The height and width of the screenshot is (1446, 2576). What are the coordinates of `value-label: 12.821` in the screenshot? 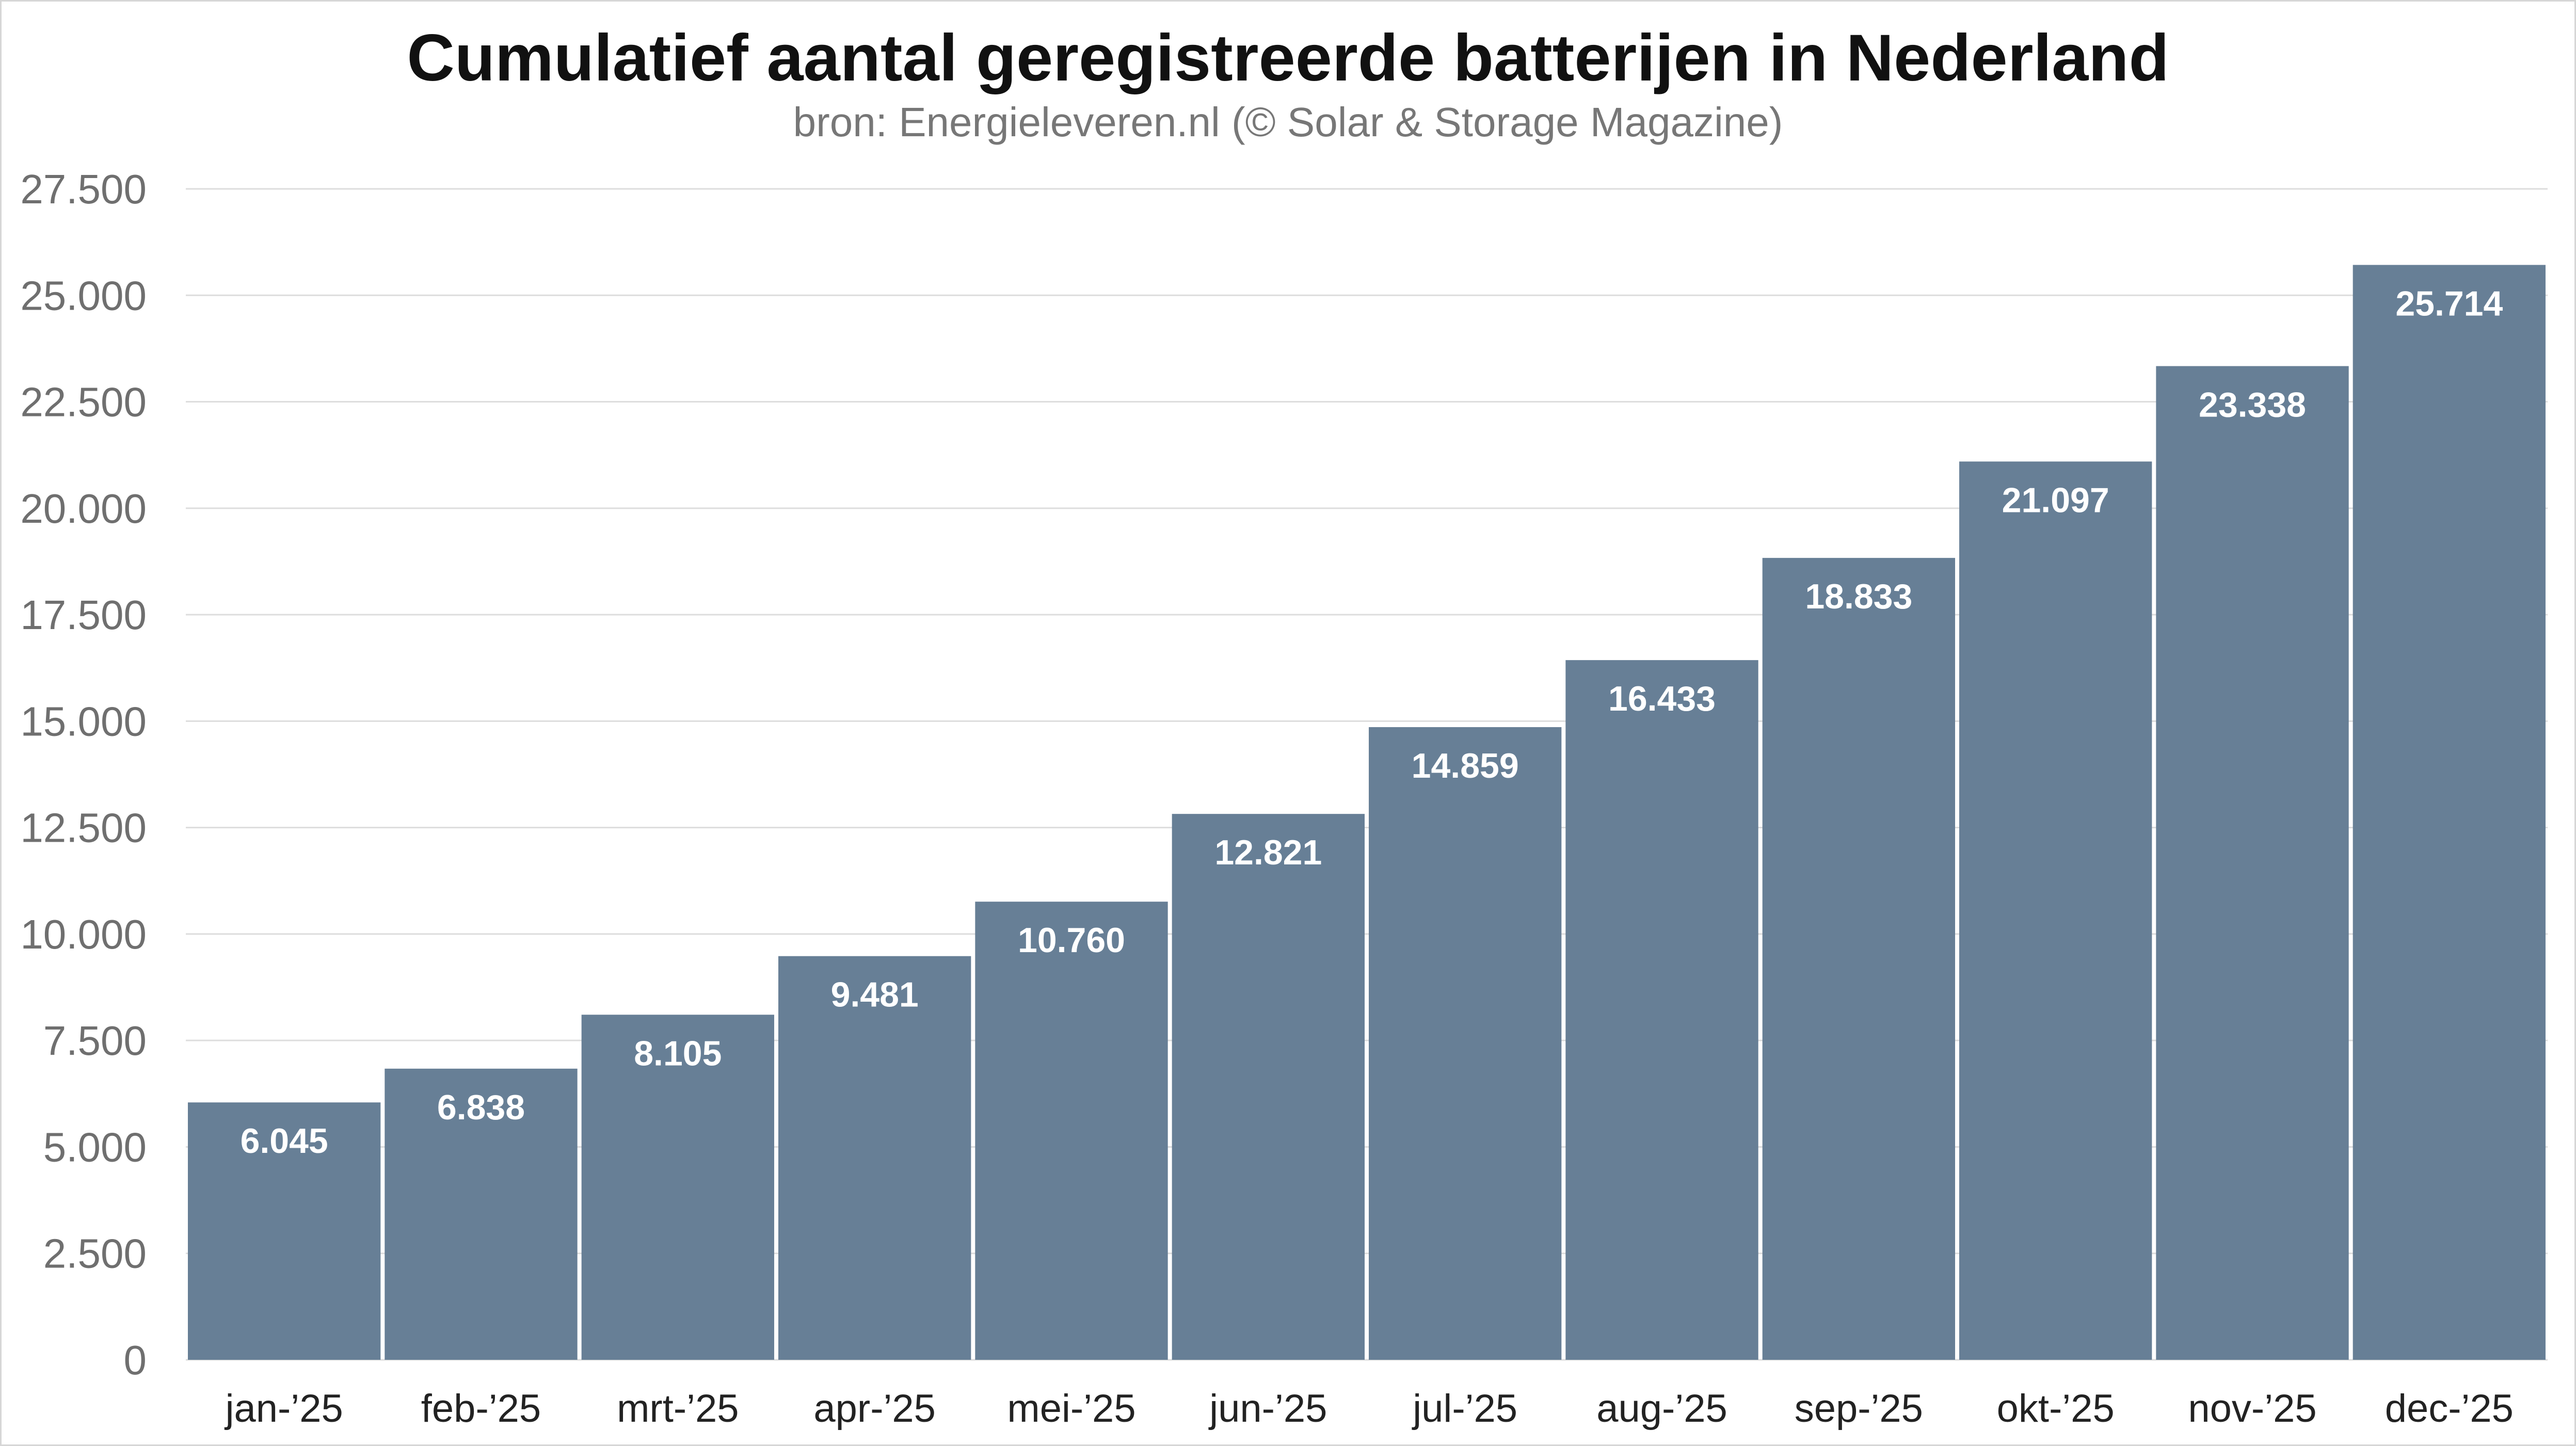 It's located at (1268, 852).